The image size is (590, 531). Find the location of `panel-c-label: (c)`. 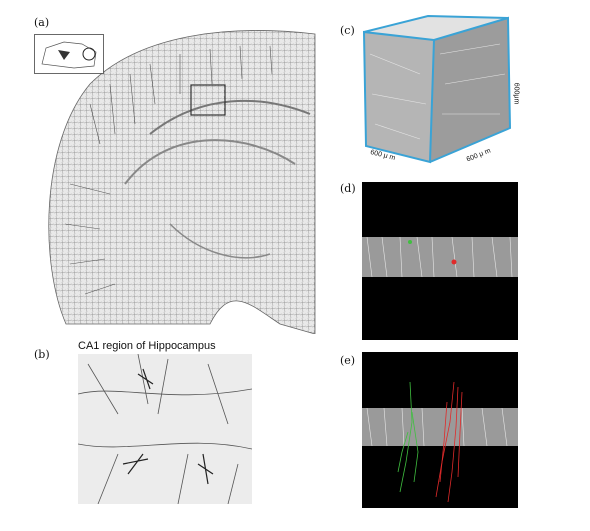

panel-c-label: (c) is located at coordinates (347, 30).